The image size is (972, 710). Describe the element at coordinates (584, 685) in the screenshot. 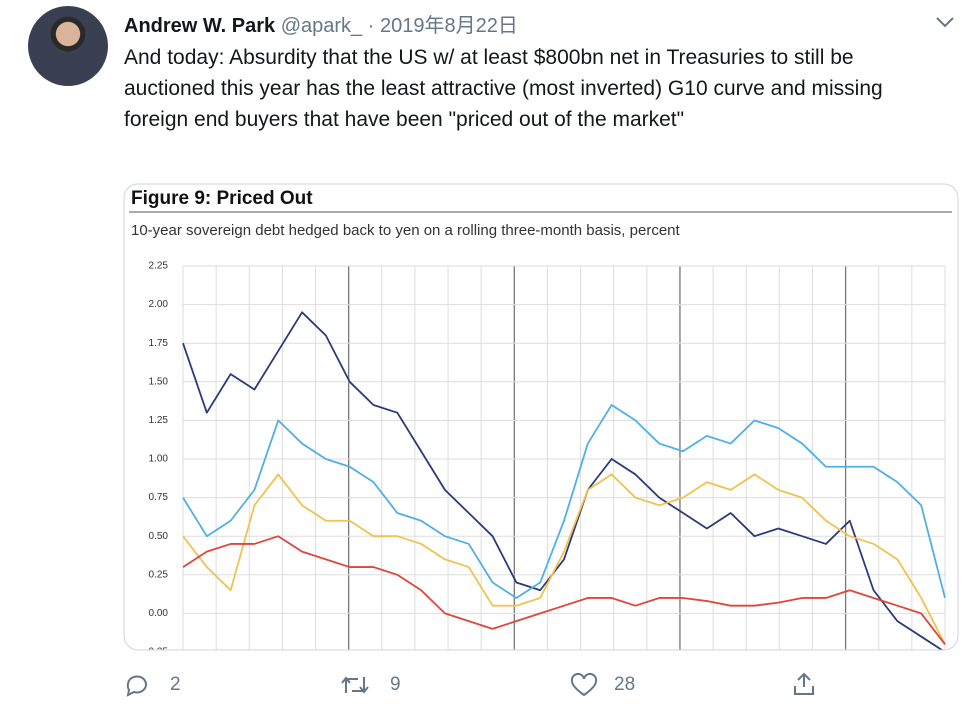

I see `like-icon` at that location.